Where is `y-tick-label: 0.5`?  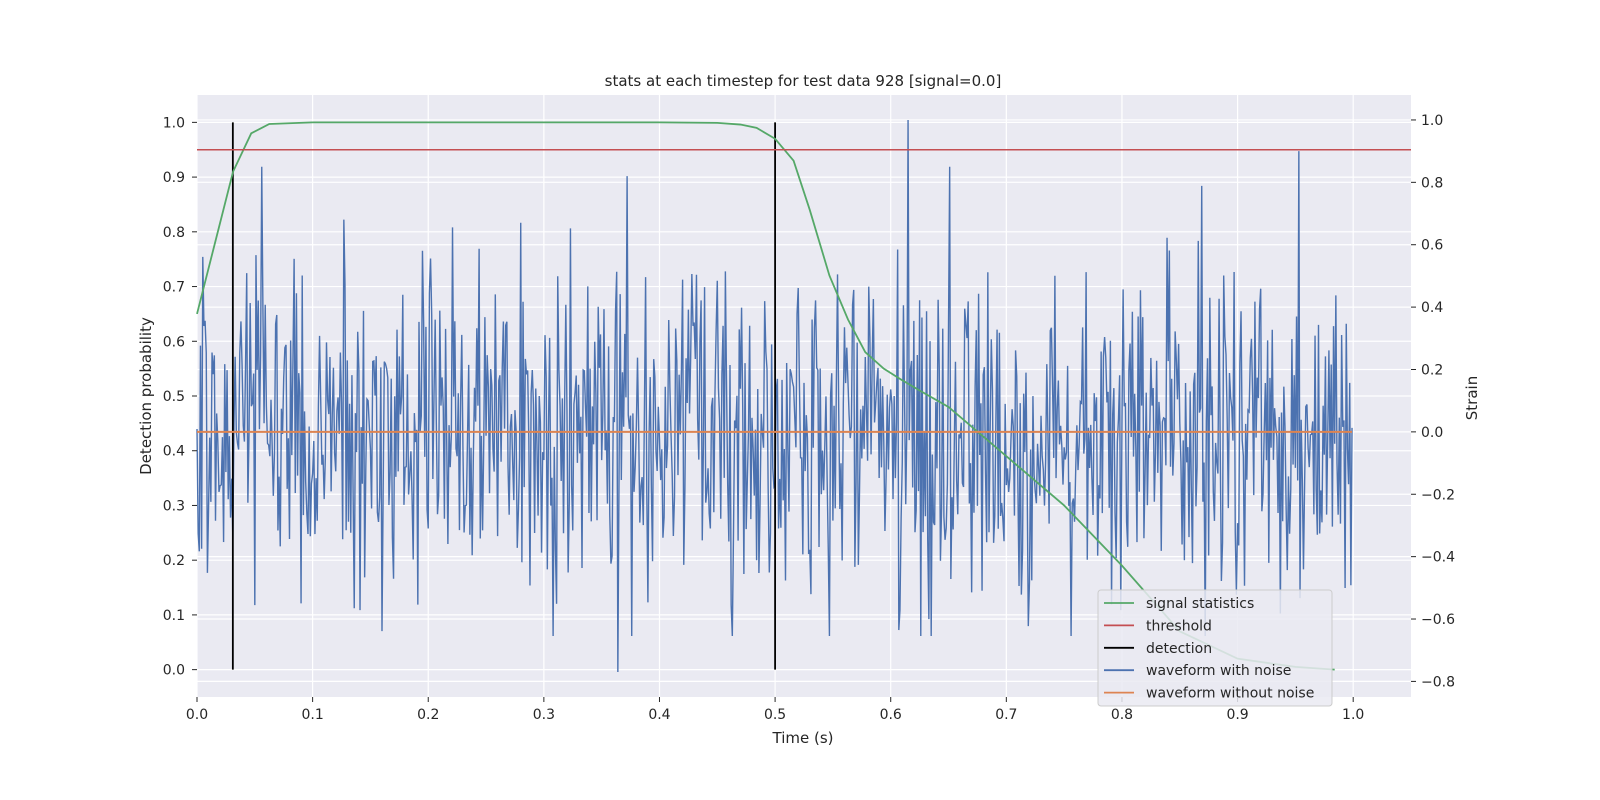
y-tick-label: 0.5 is located at coordinates (174, 397).